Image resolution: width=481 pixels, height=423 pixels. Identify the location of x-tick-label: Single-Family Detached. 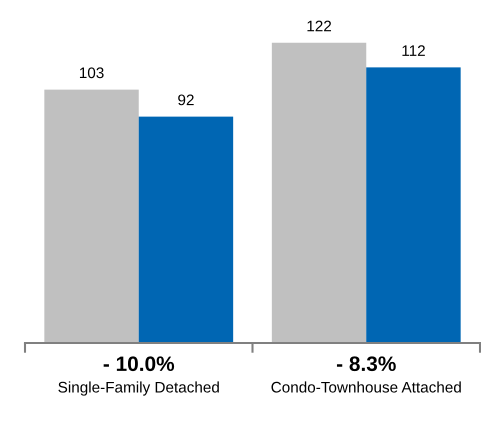
(138, 388).